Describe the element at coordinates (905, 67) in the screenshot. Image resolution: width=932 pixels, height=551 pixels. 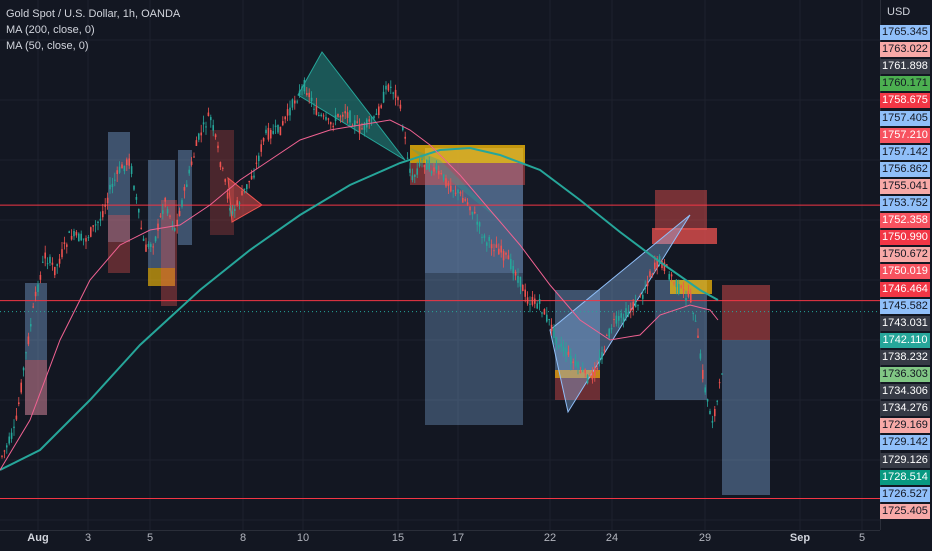
I see `price-tag: 1761.898` at that location.